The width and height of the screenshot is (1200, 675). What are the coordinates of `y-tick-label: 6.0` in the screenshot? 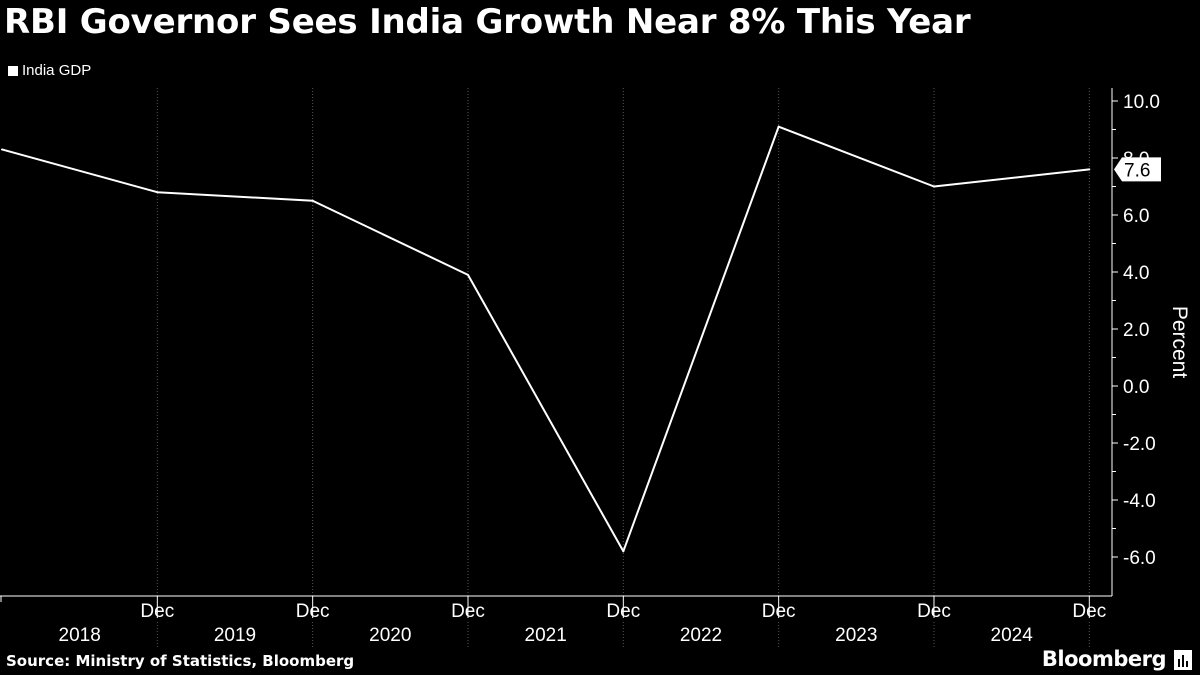 It's located at (1136, 216).